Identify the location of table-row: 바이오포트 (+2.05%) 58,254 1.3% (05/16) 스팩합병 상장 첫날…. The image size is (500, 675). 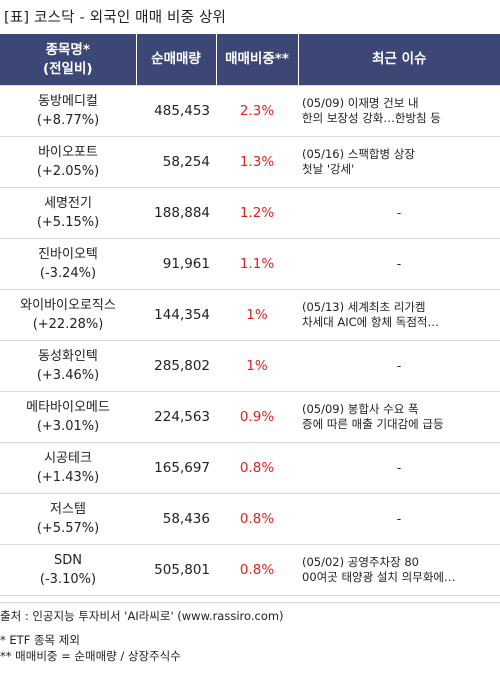
(250, 162).